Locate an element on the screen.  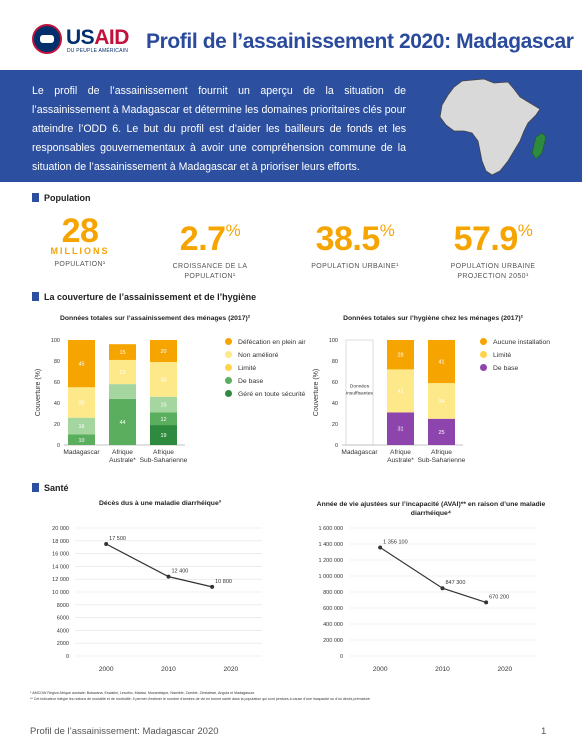
y-tick-label: 100 is located at coordinates (333, 341).